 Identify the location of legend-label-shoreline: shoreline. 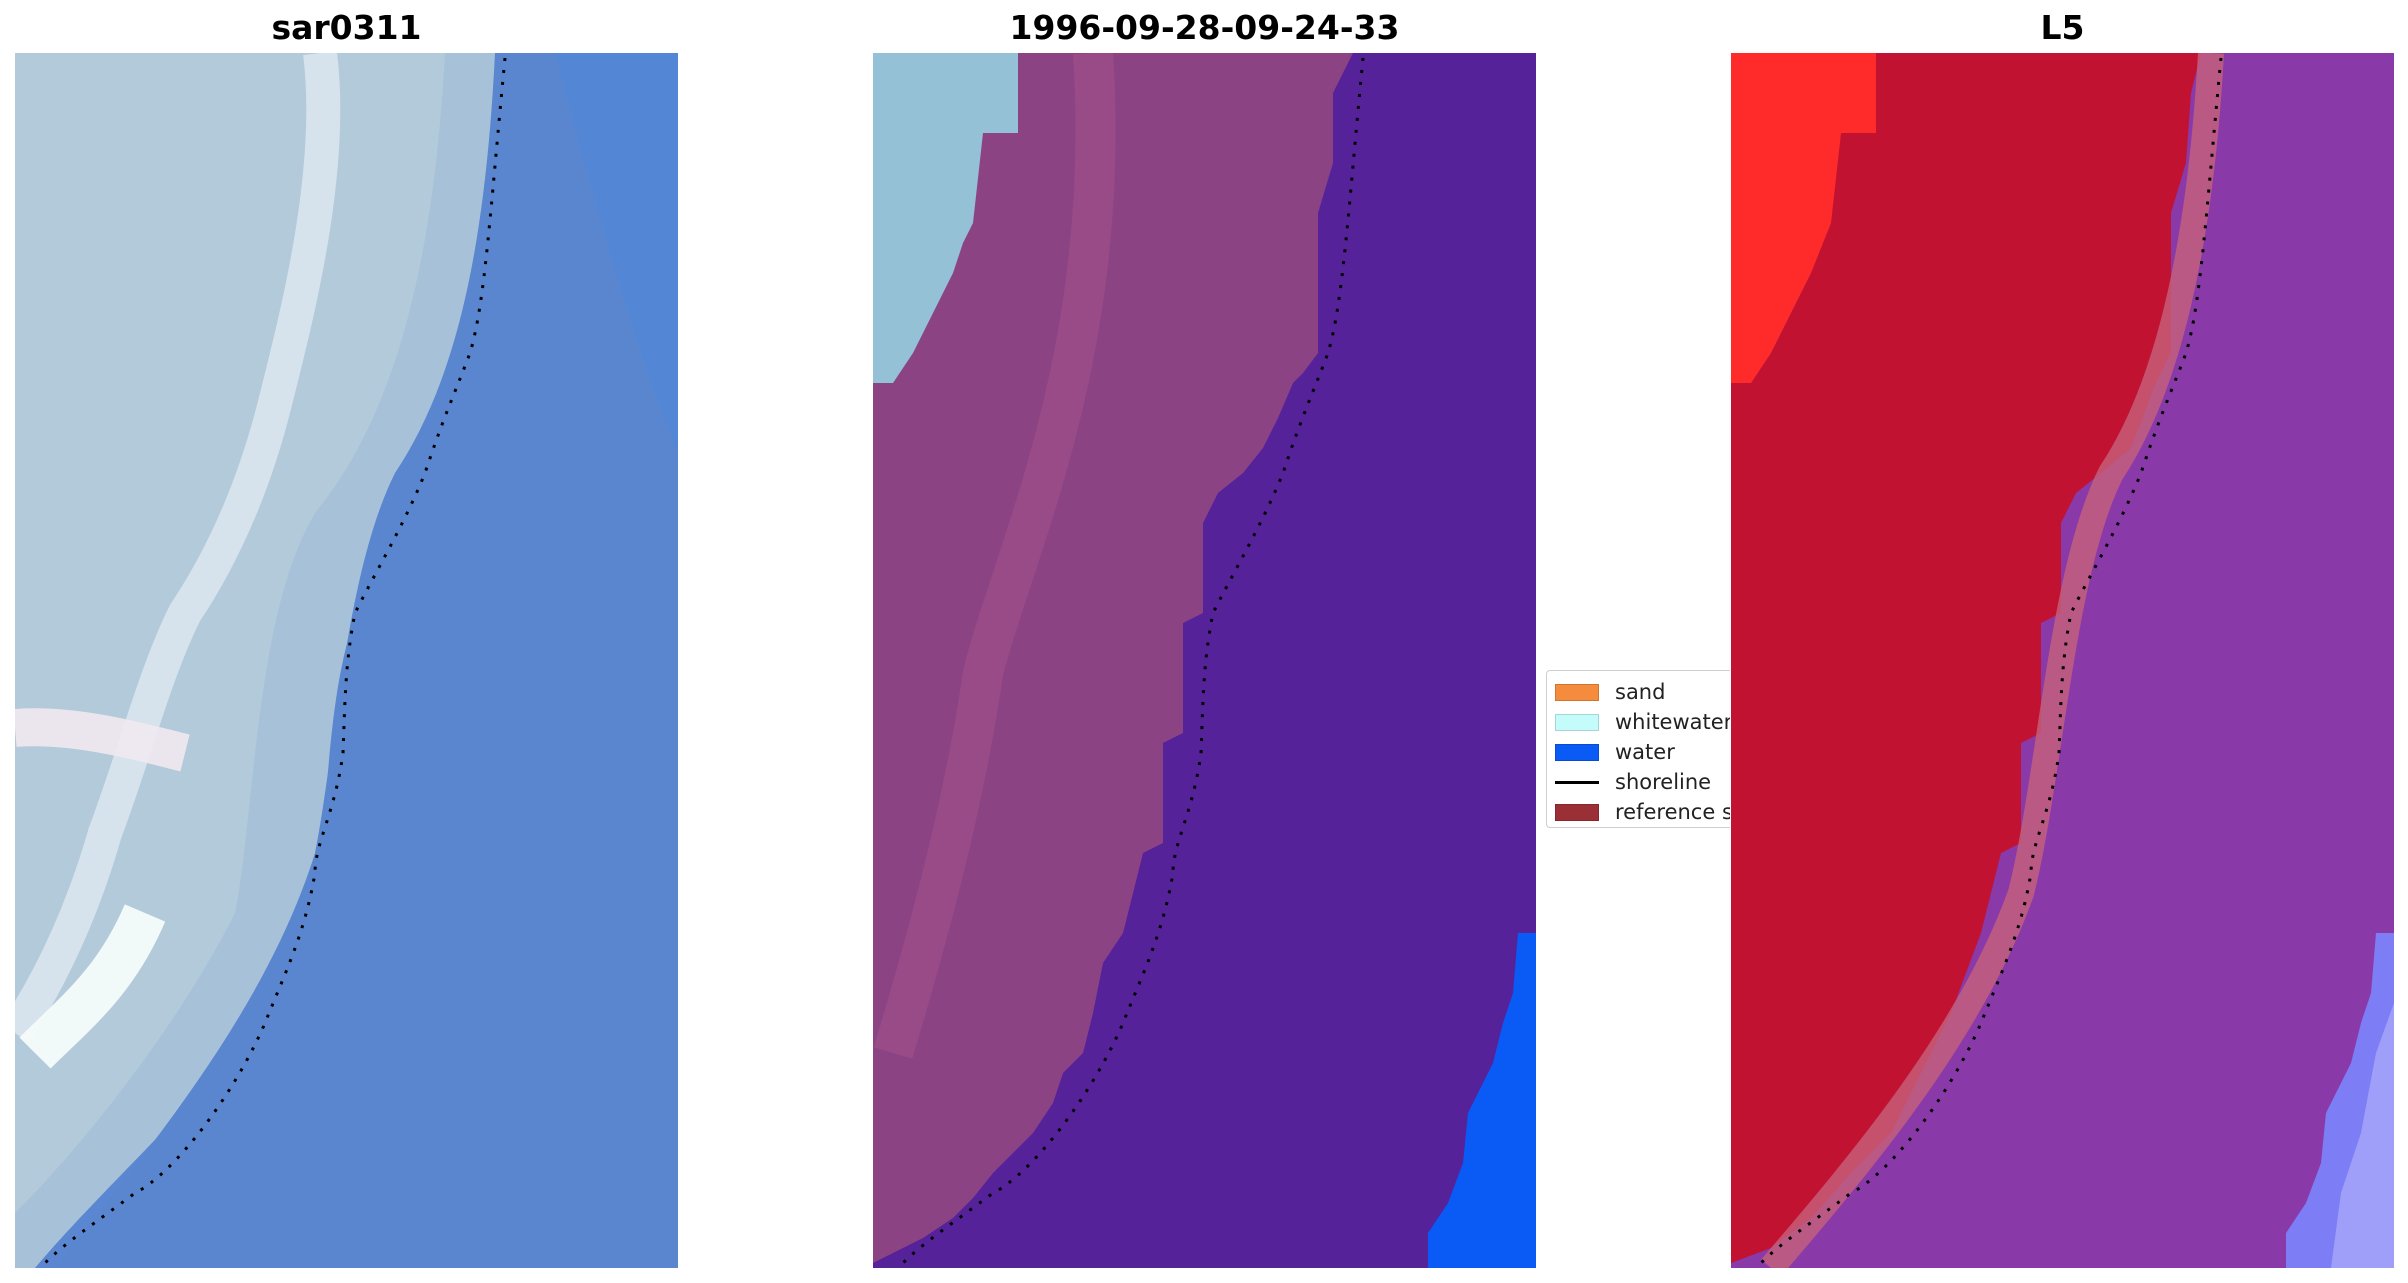
(1663, 782).